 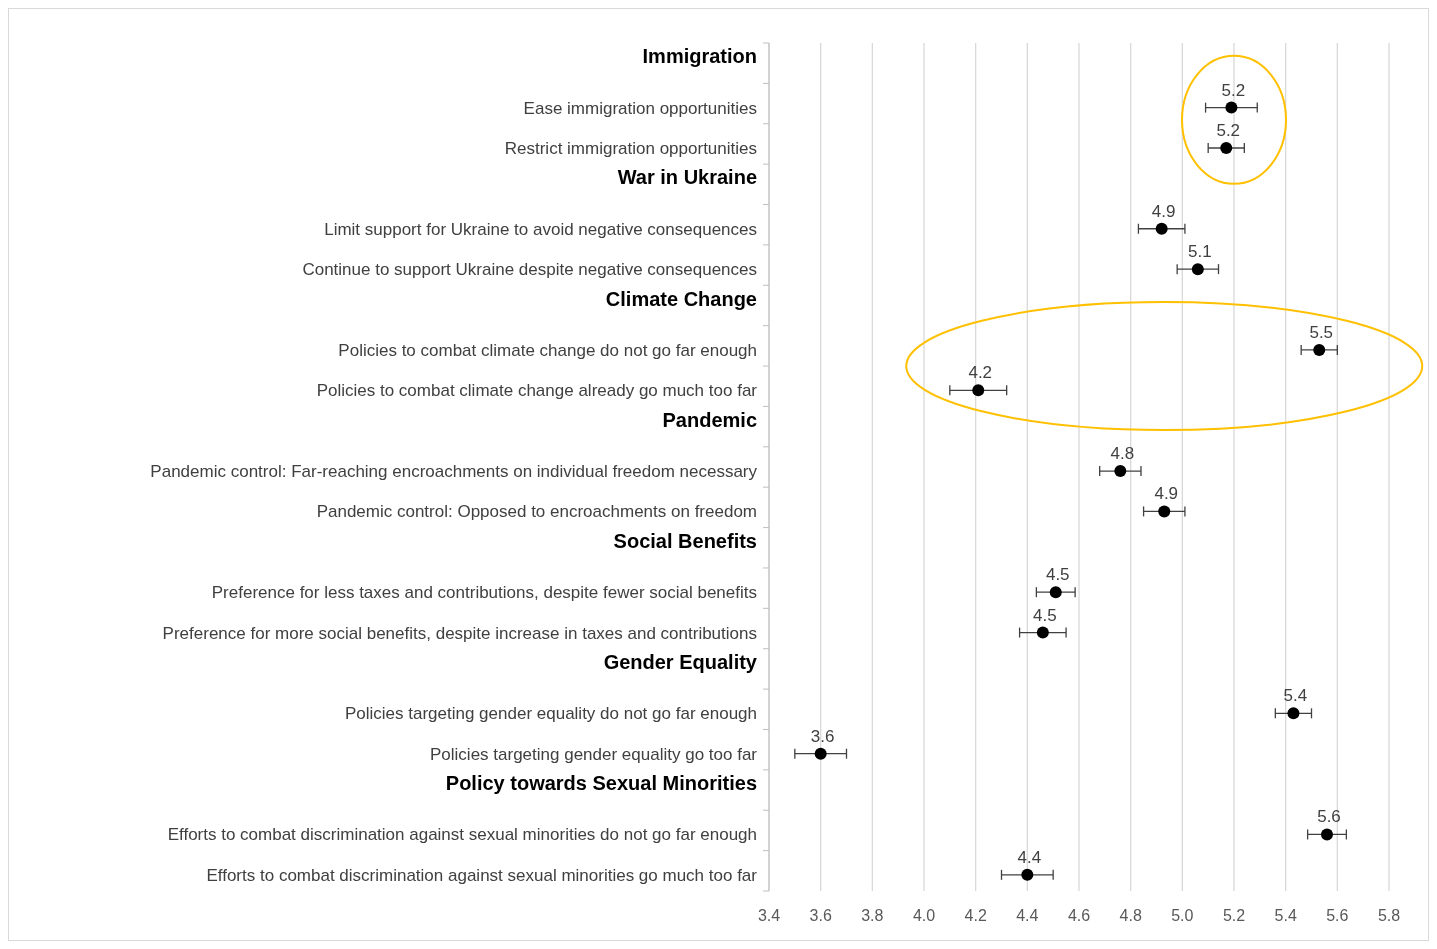 What do you see at coordinates (685, 540) in the screenshot?
I see `y-tick-label: Social Benefits` at bounding box center [685, 540].